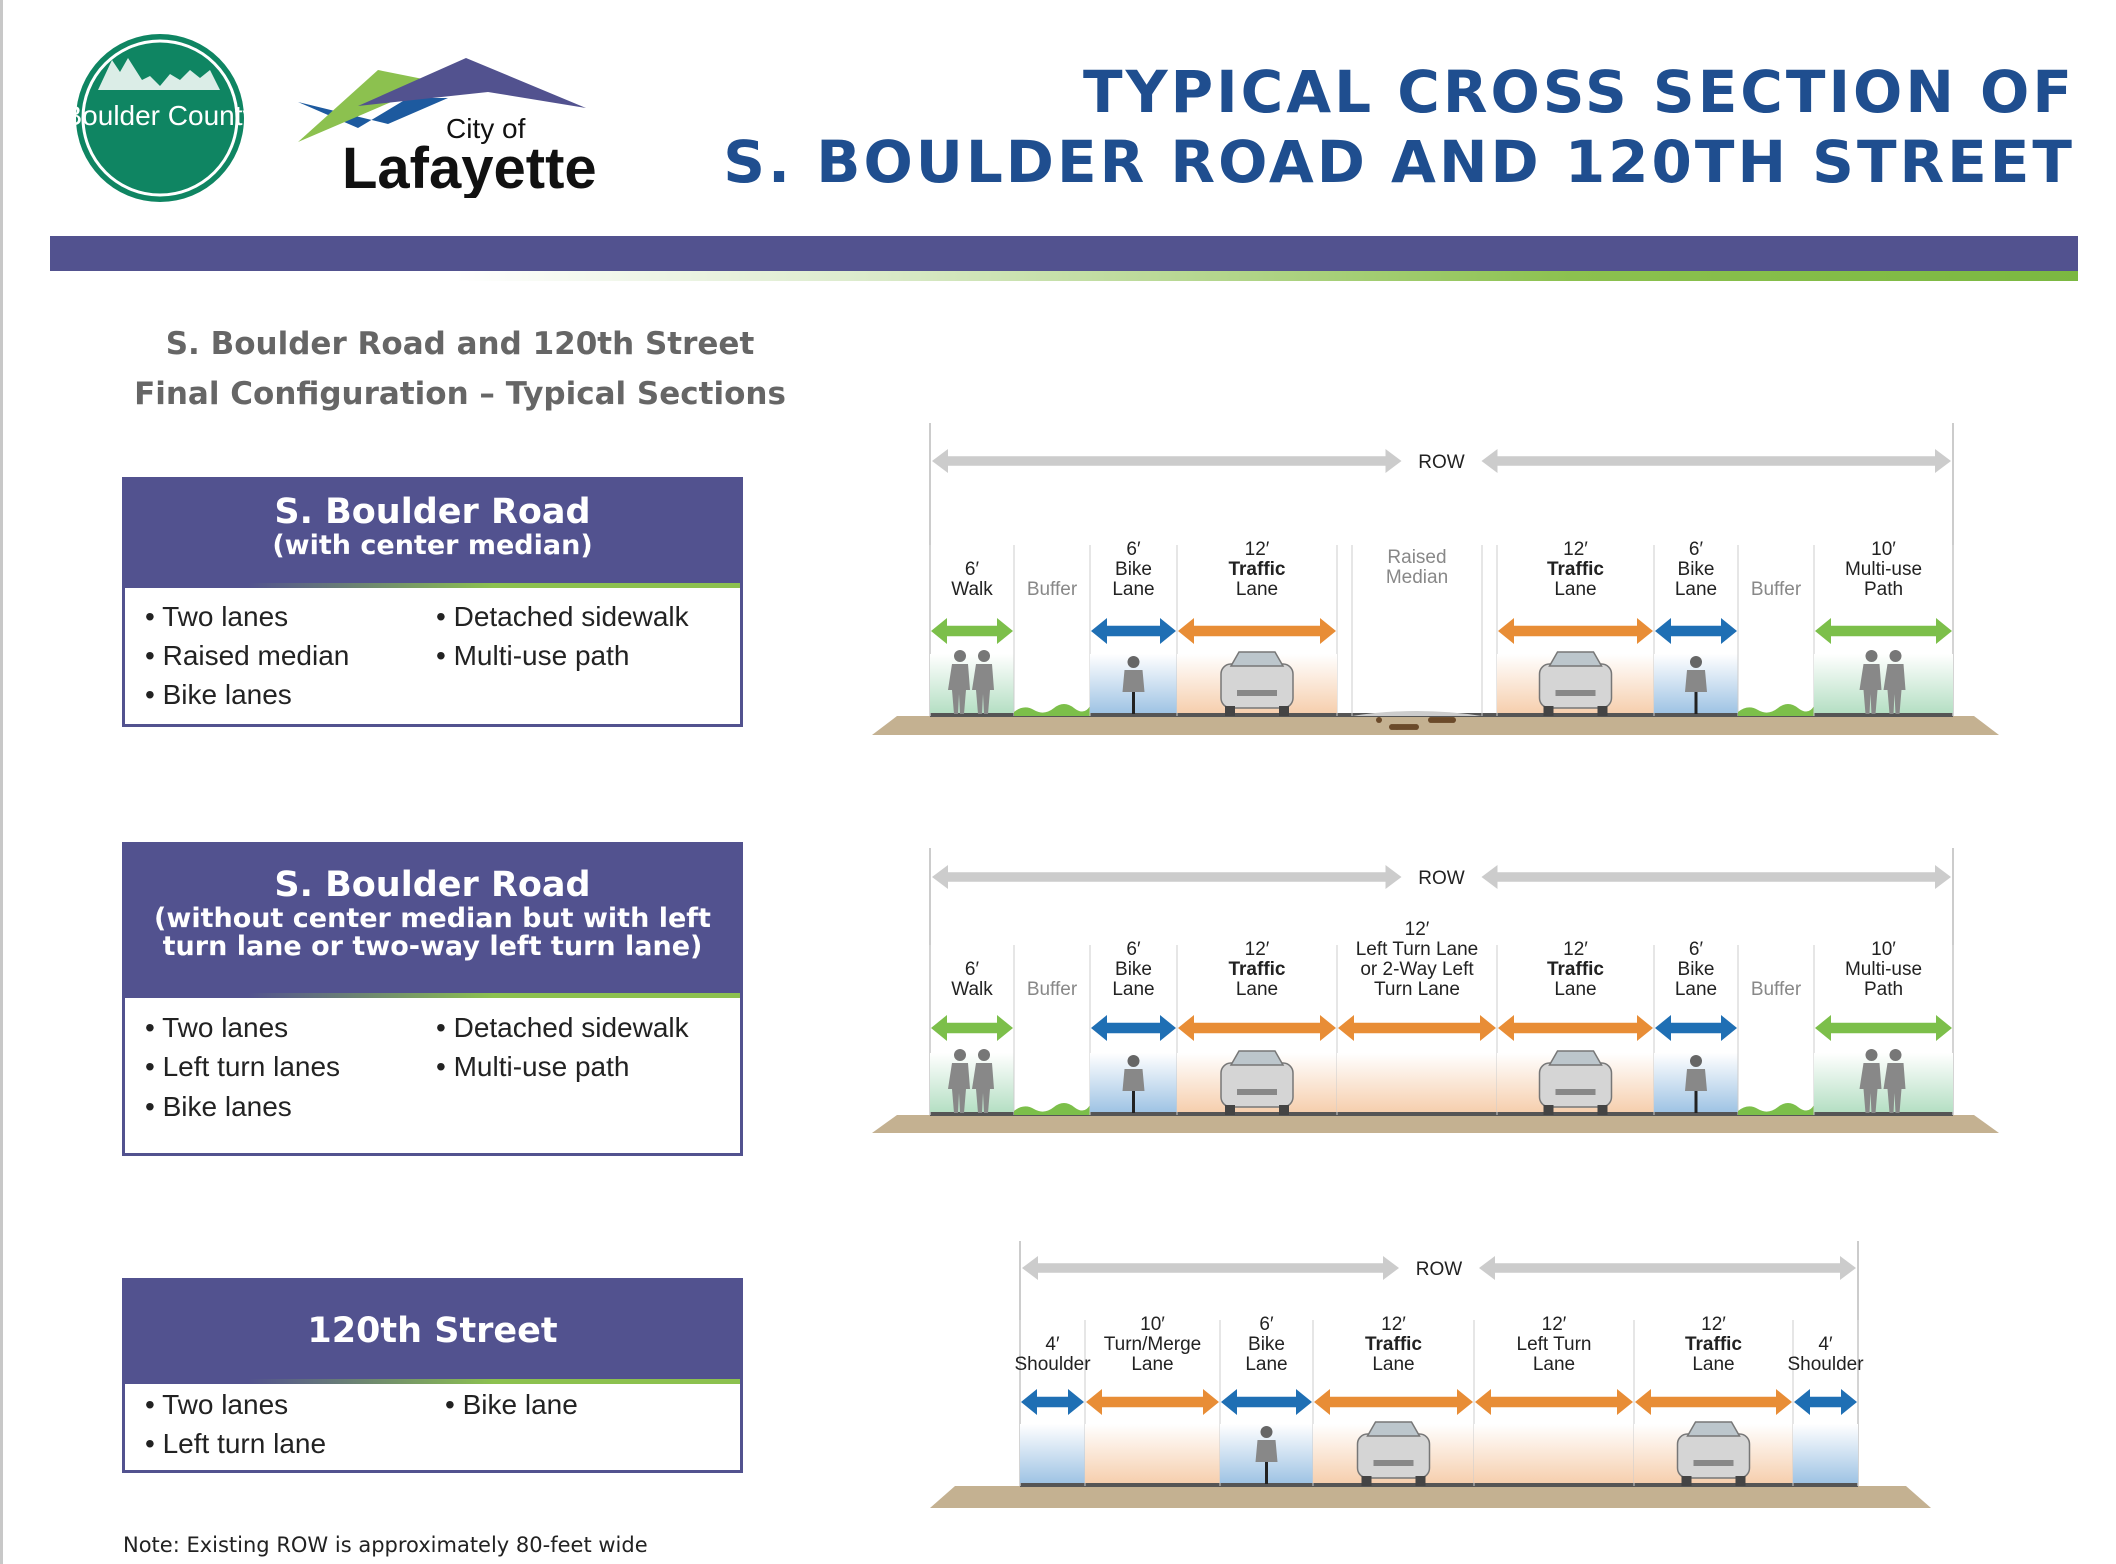 Image resolution: width=2116 pixels, height=1564 pixels. Describe the element at coordinates (1696, 969) in the screenshot. I see `lane-name-label: Bike` at that location.